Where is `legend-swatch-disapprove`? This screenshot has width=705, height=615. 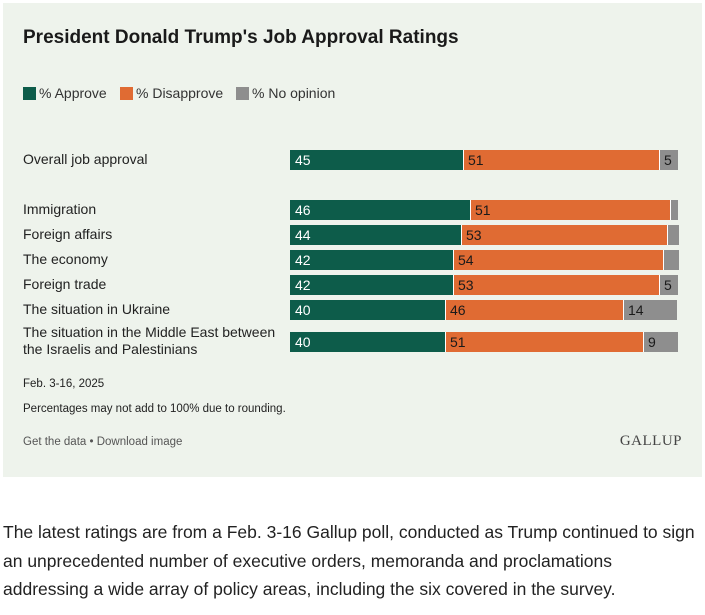 legend-swatch-disapprove is located at coordinates (126, 93).